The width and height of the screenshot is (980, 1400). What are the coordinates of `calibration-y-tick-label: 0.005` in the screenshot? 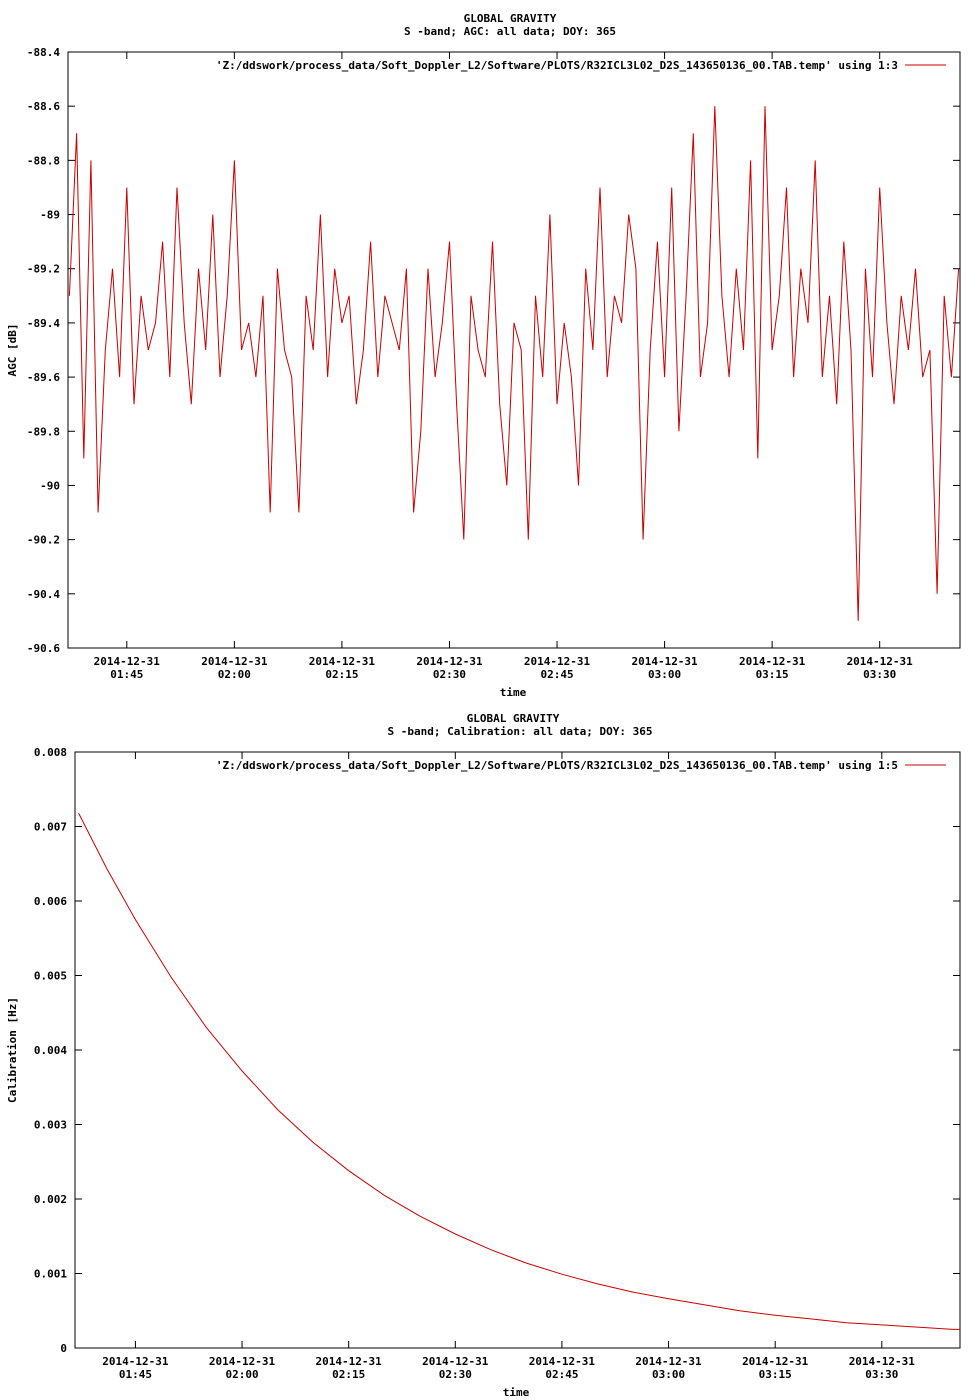 It's located at (50, 976).